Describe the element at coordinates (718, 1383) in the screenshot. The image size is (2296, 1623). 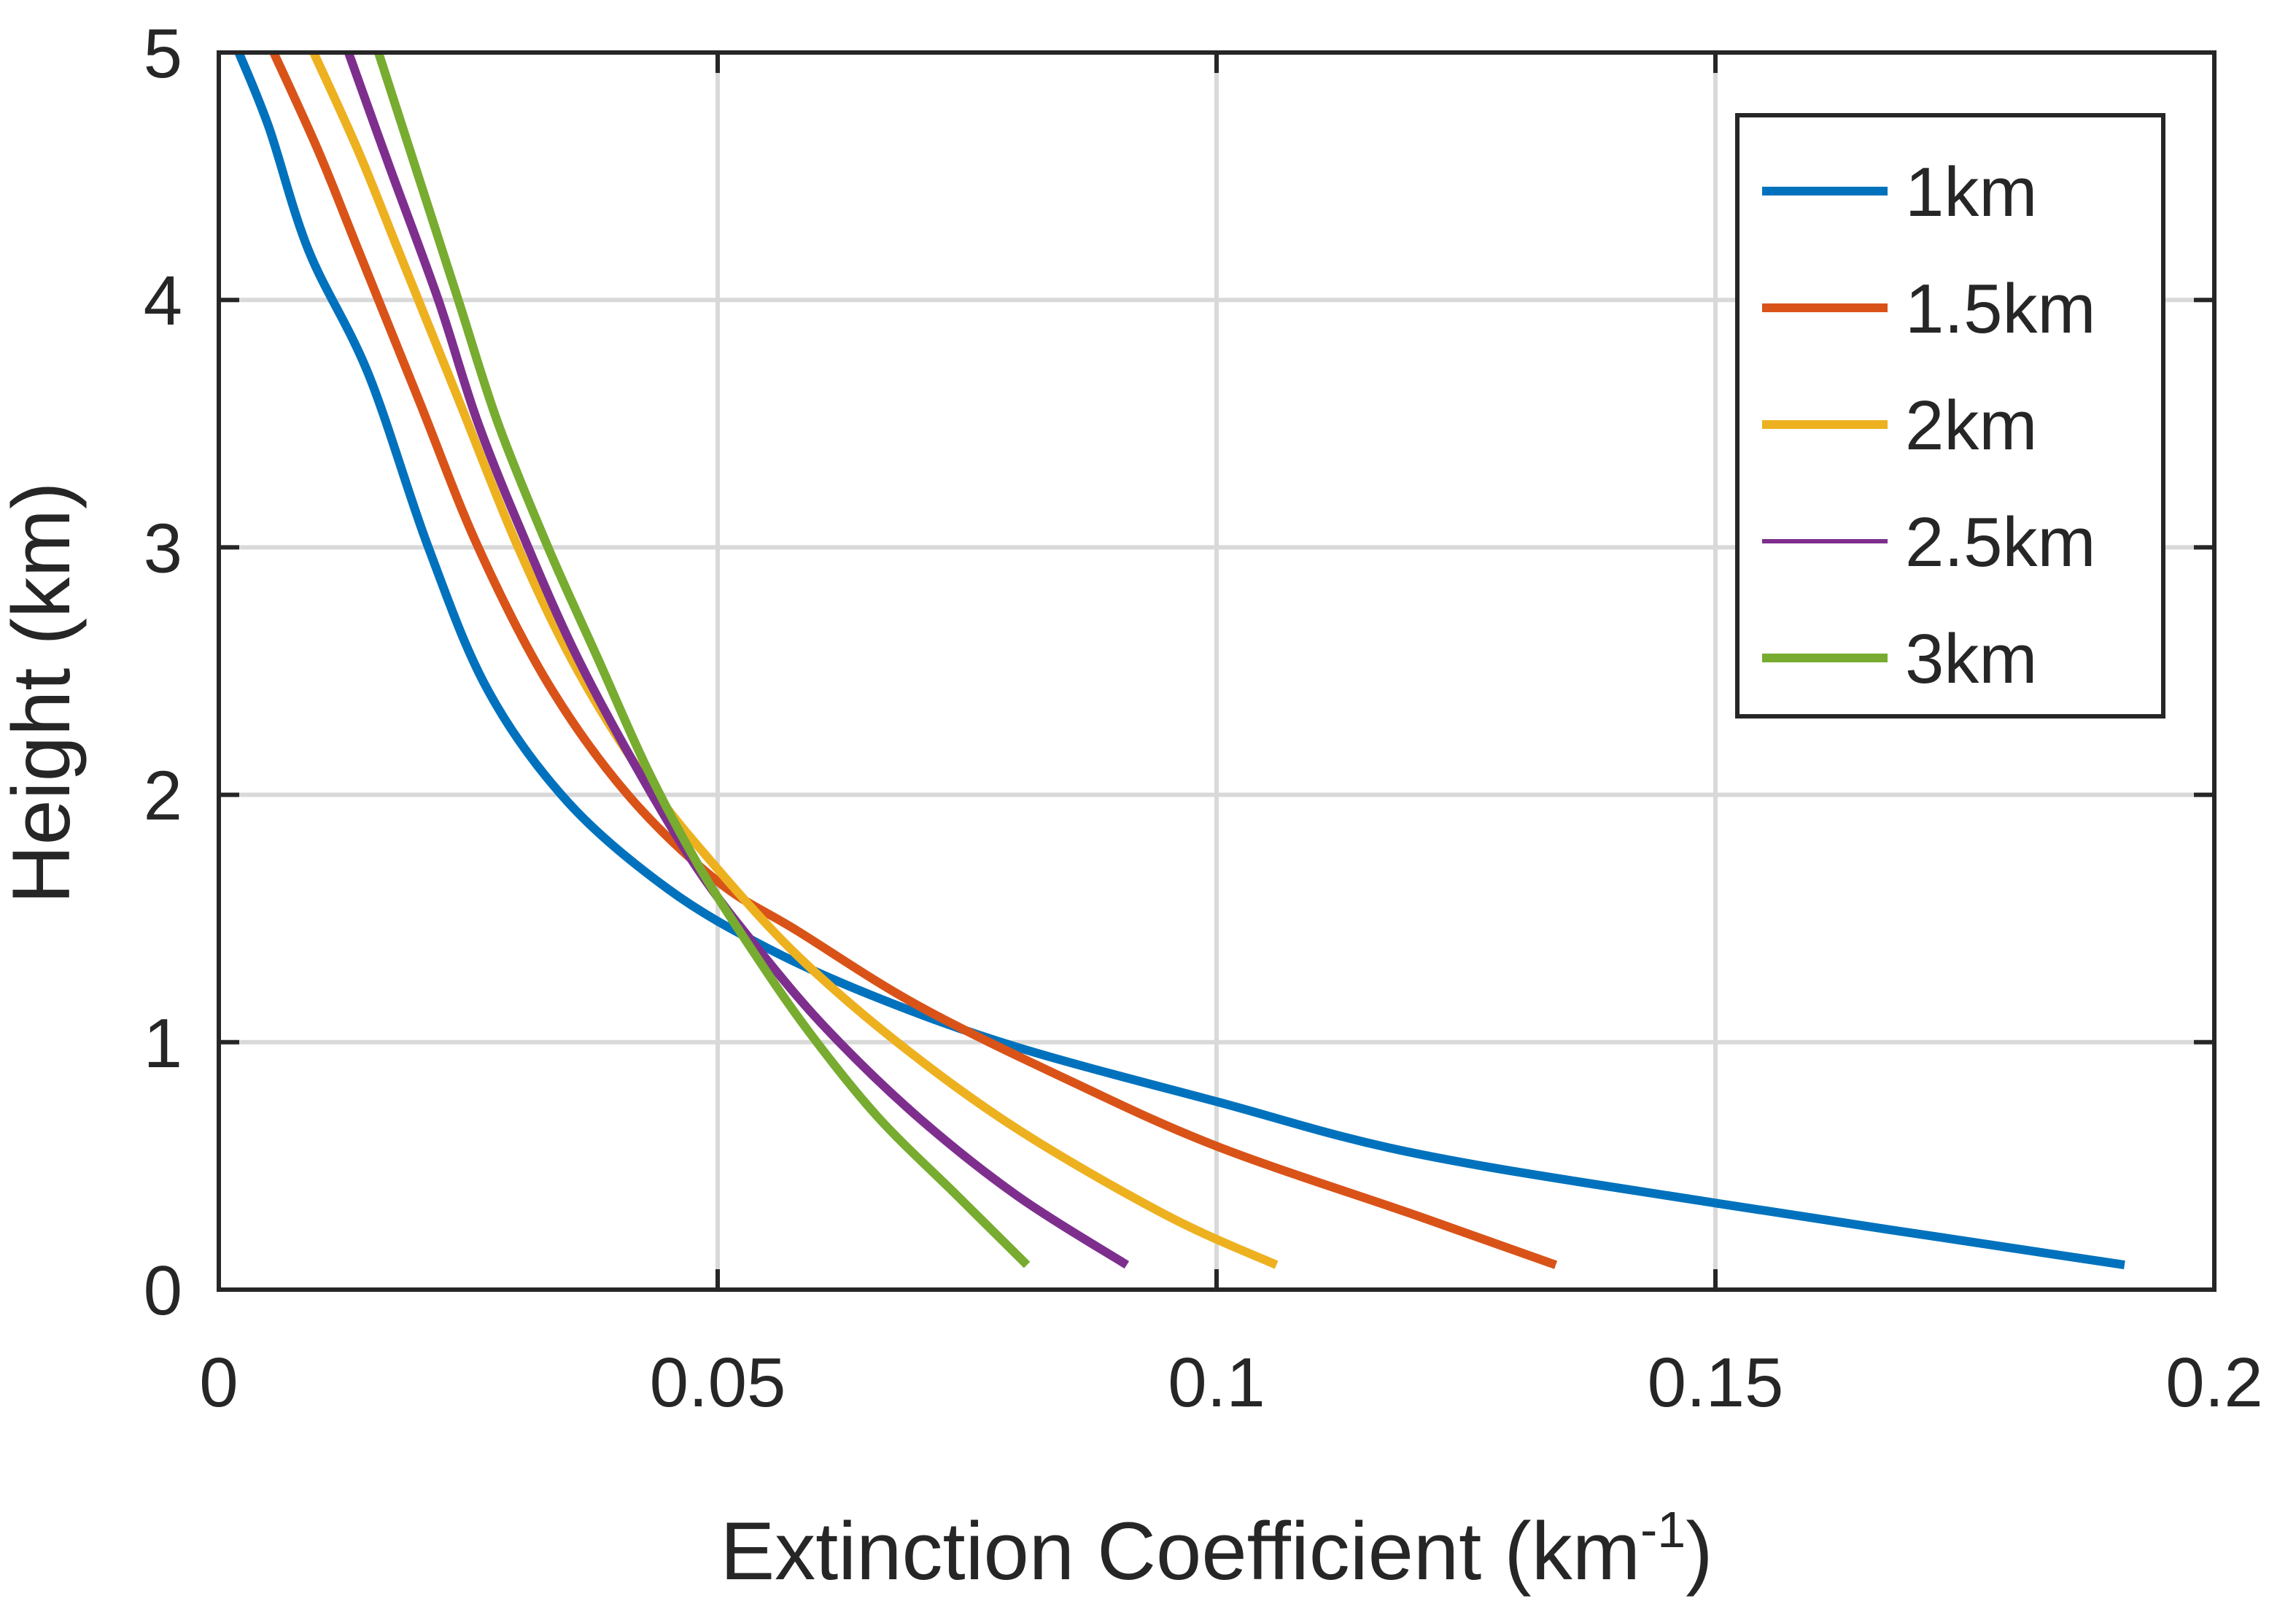
I see `x-tick-label-1: 0.05` at that location.